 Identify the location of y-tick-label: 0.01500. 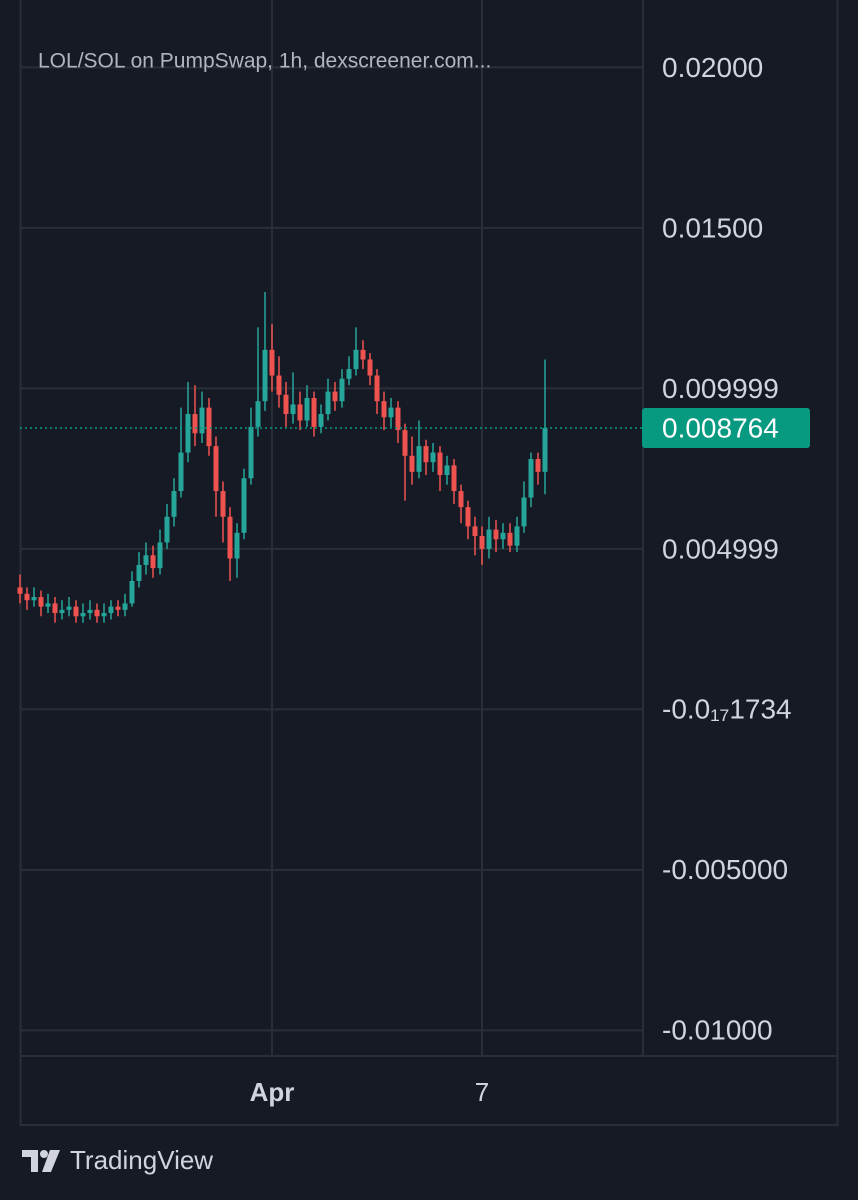
(712, 227).